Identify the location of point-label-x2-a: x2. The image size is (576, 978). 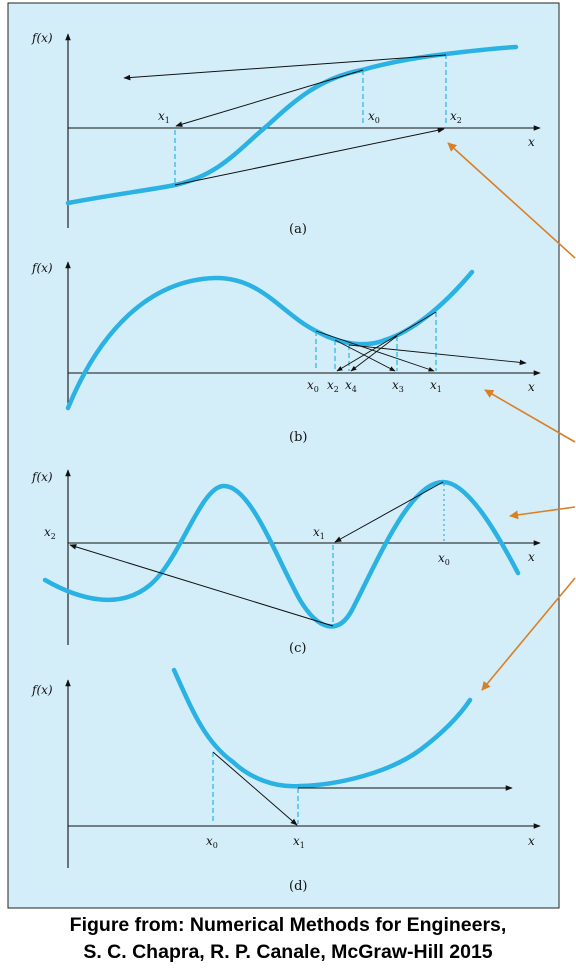
(456, 117).